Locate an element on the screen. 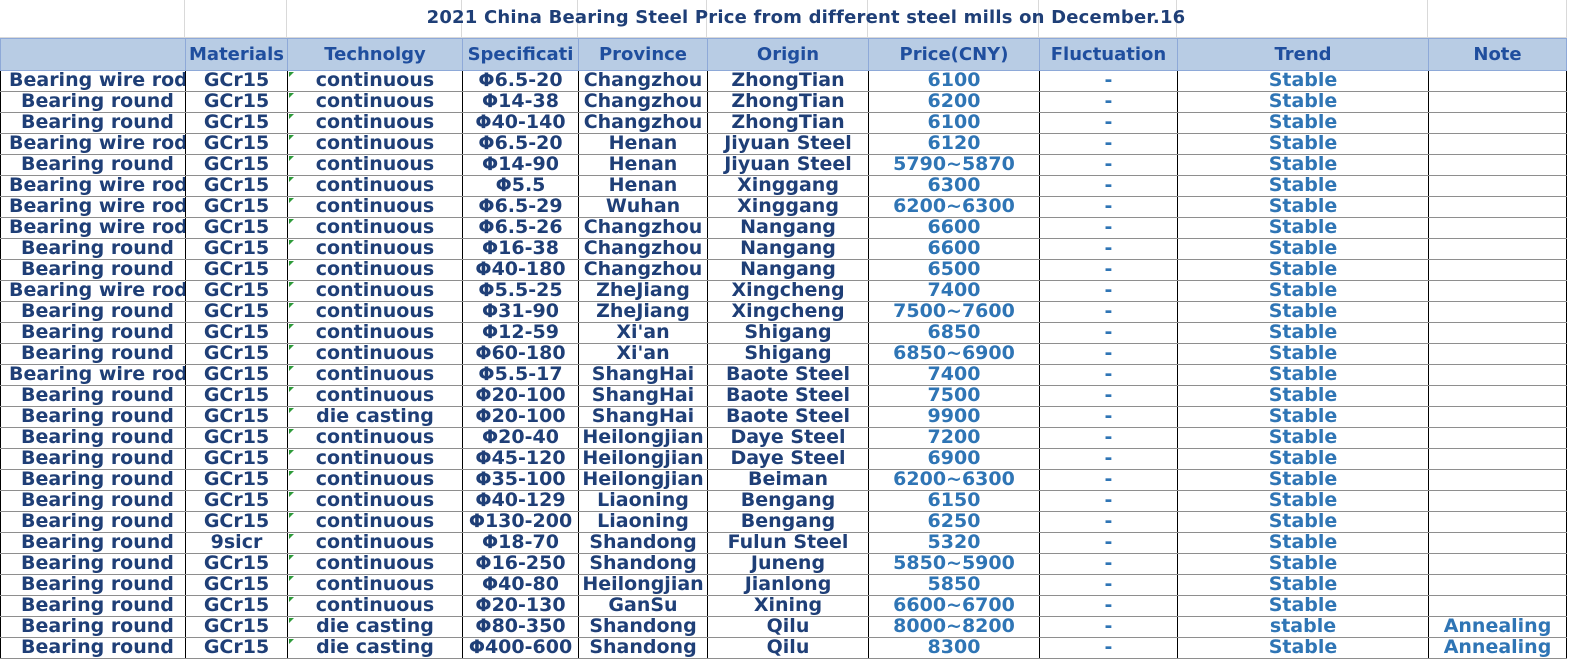  cell-province: Heilongjian is located at coordinates (643, 438).